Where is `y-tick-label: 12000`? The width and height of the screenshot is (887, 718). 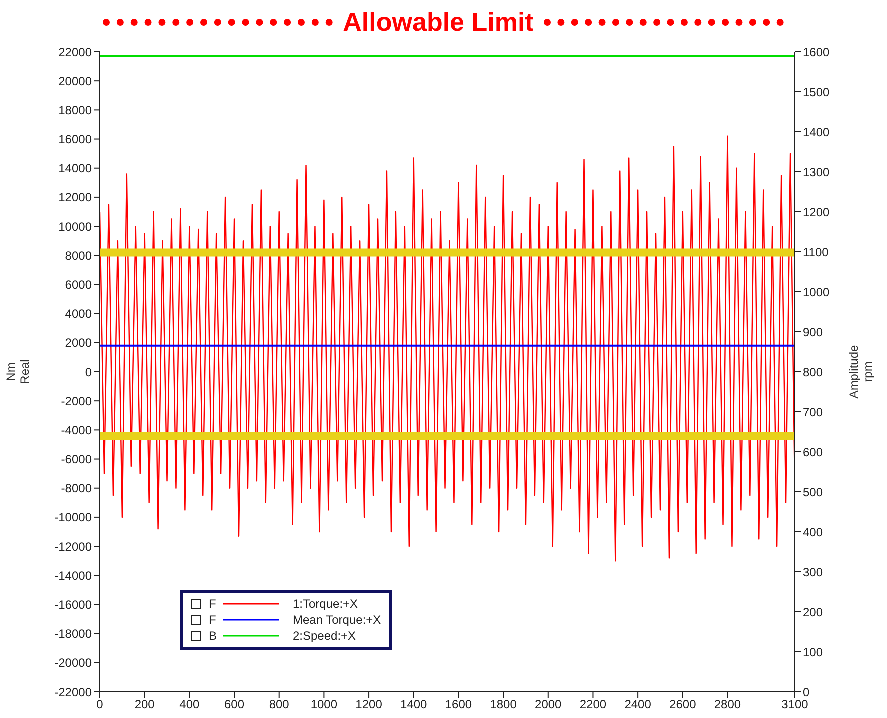
y-tick-label: 12000 is located at coordinates (75, 197).